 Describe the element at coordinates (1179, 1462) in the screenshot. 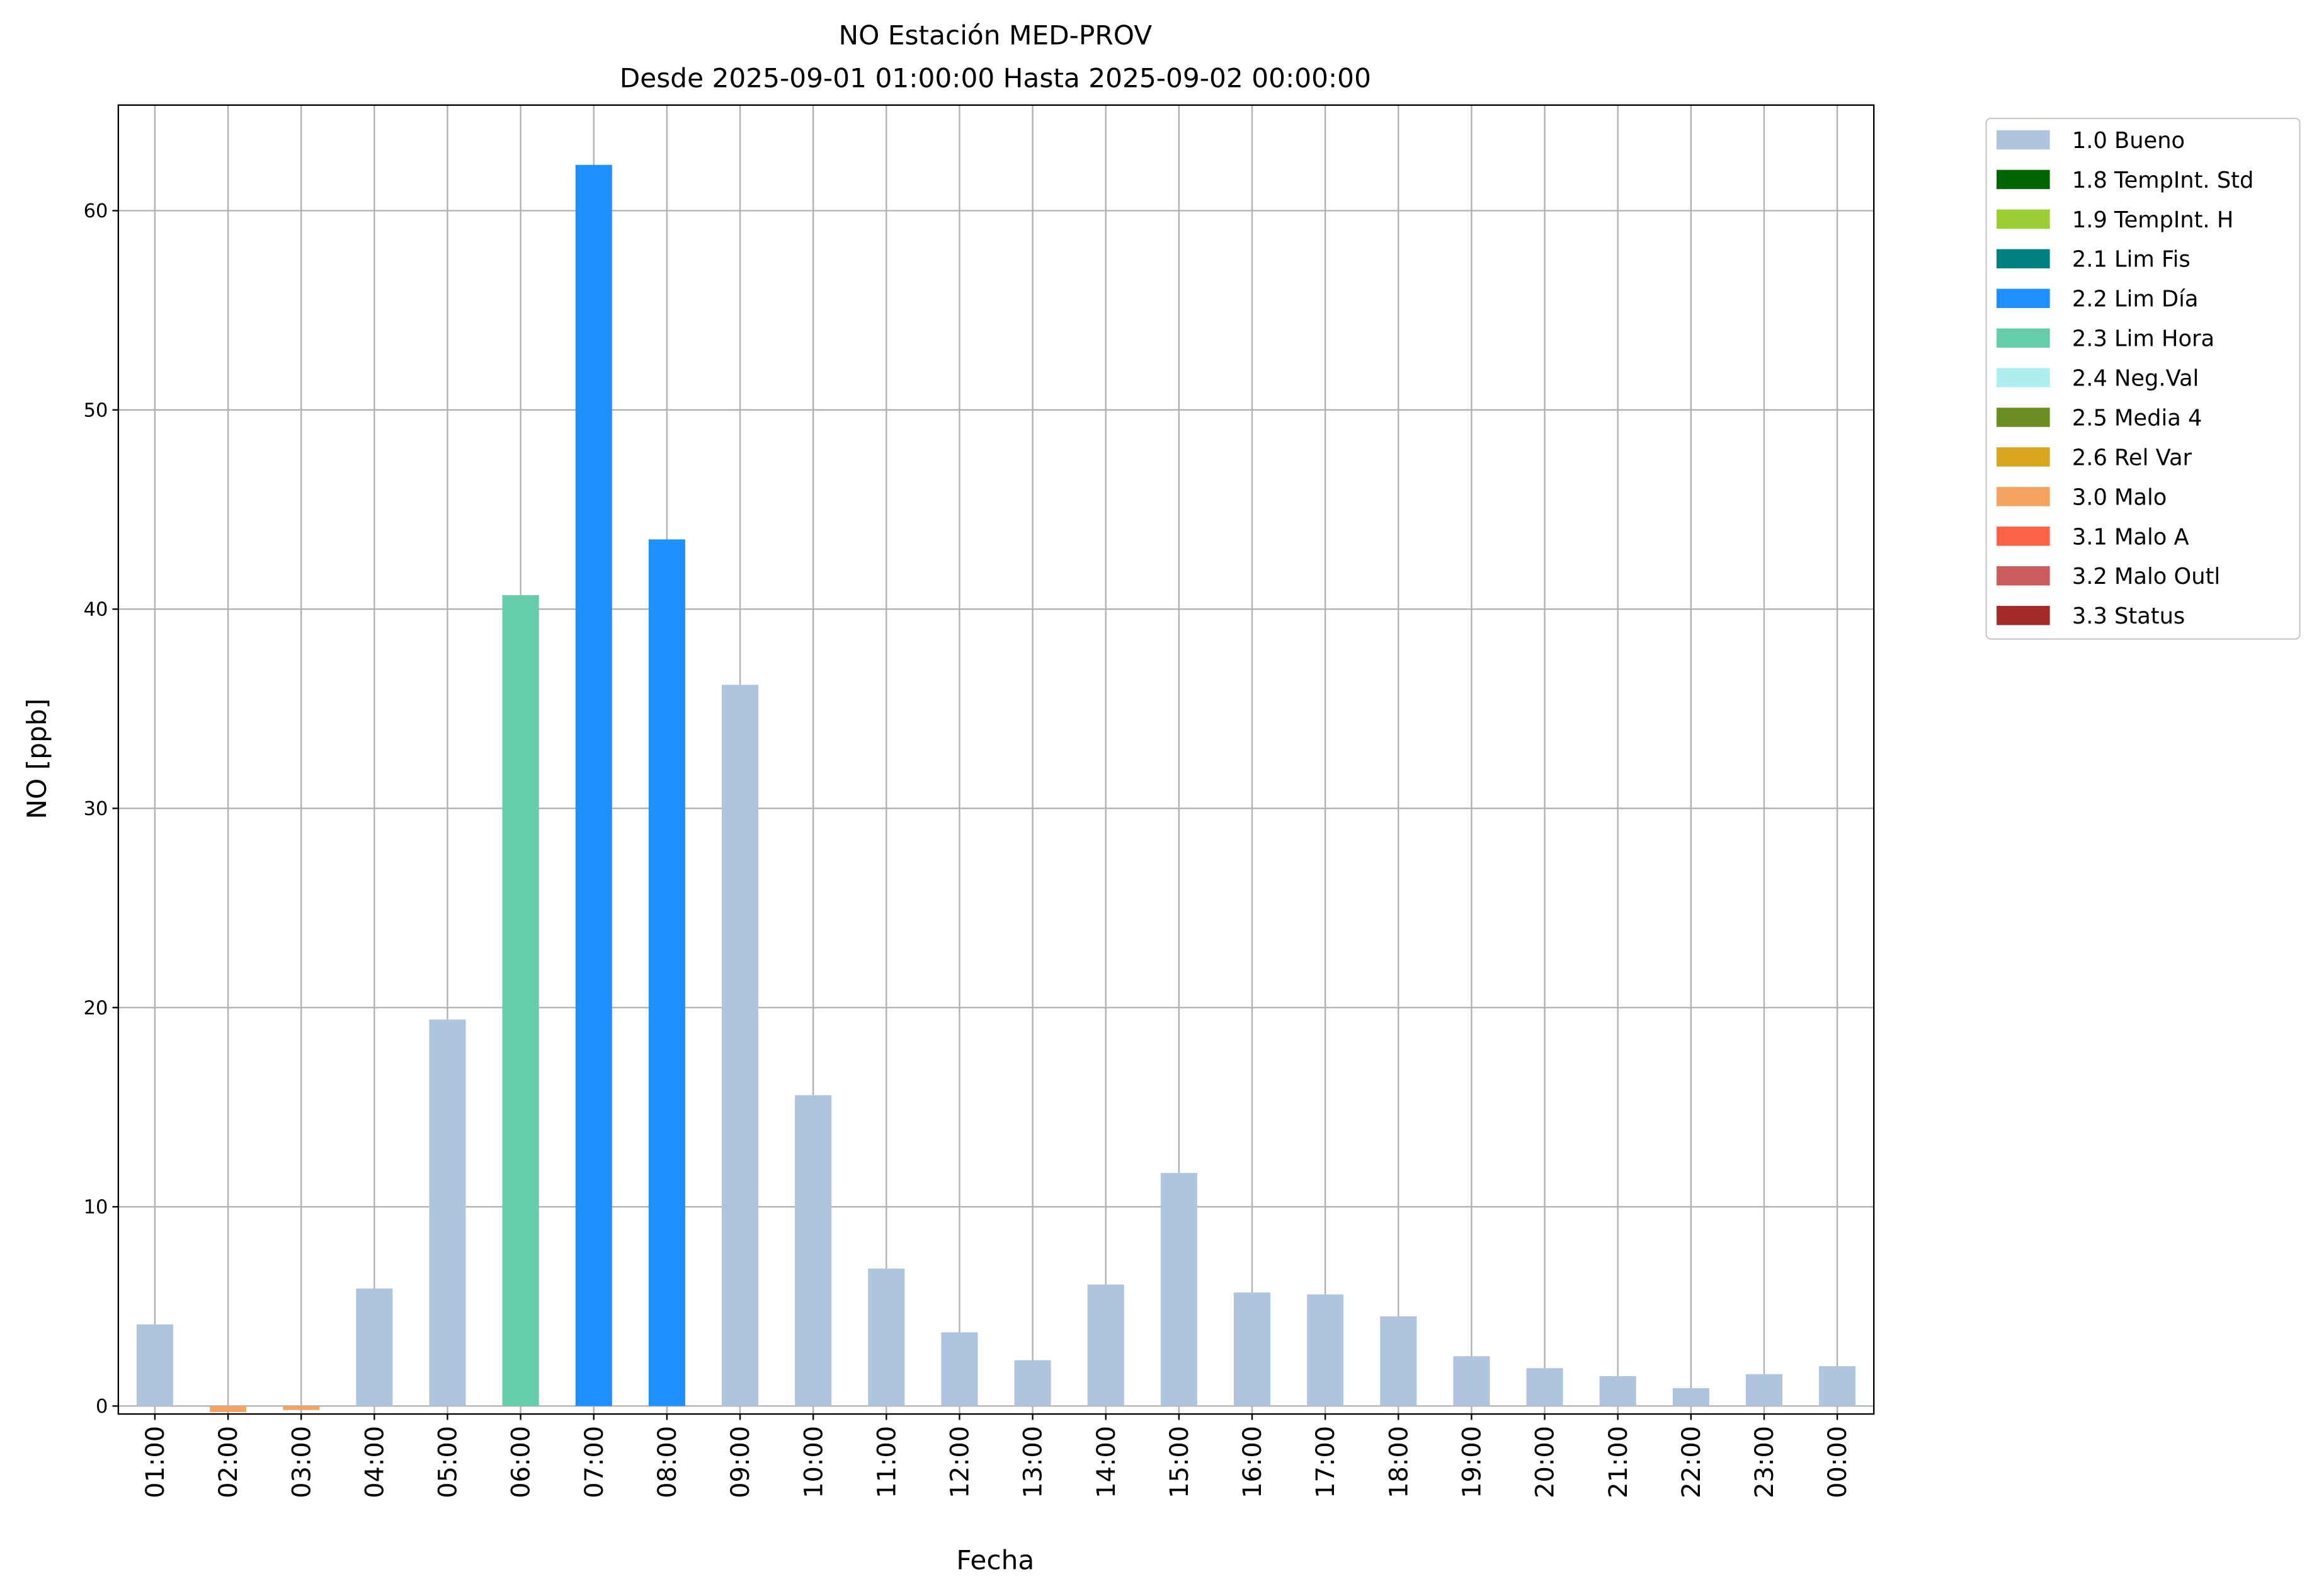

I see `x-tick-label: 15:00` at that location.